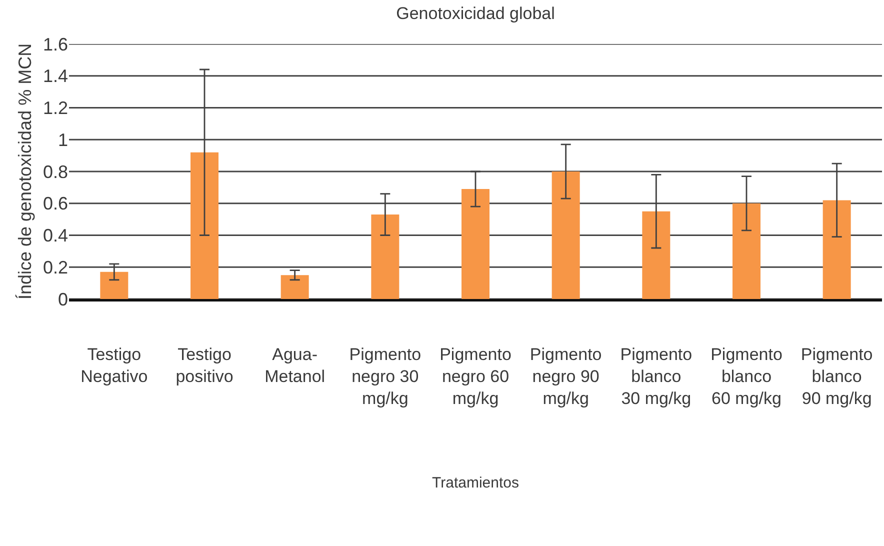  Describe the element at coordinates (476, 376) in the screenshot. I see `x-tick-label: Pigmento negro 60 mg/kg` at that location.